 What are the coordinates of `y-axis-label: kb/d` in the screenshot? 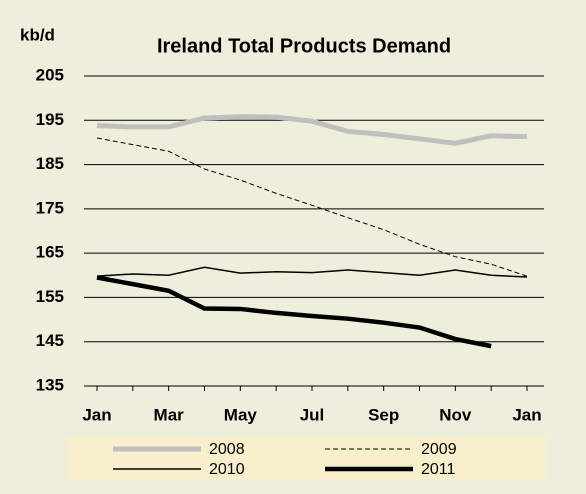 It's located at (37, 34).